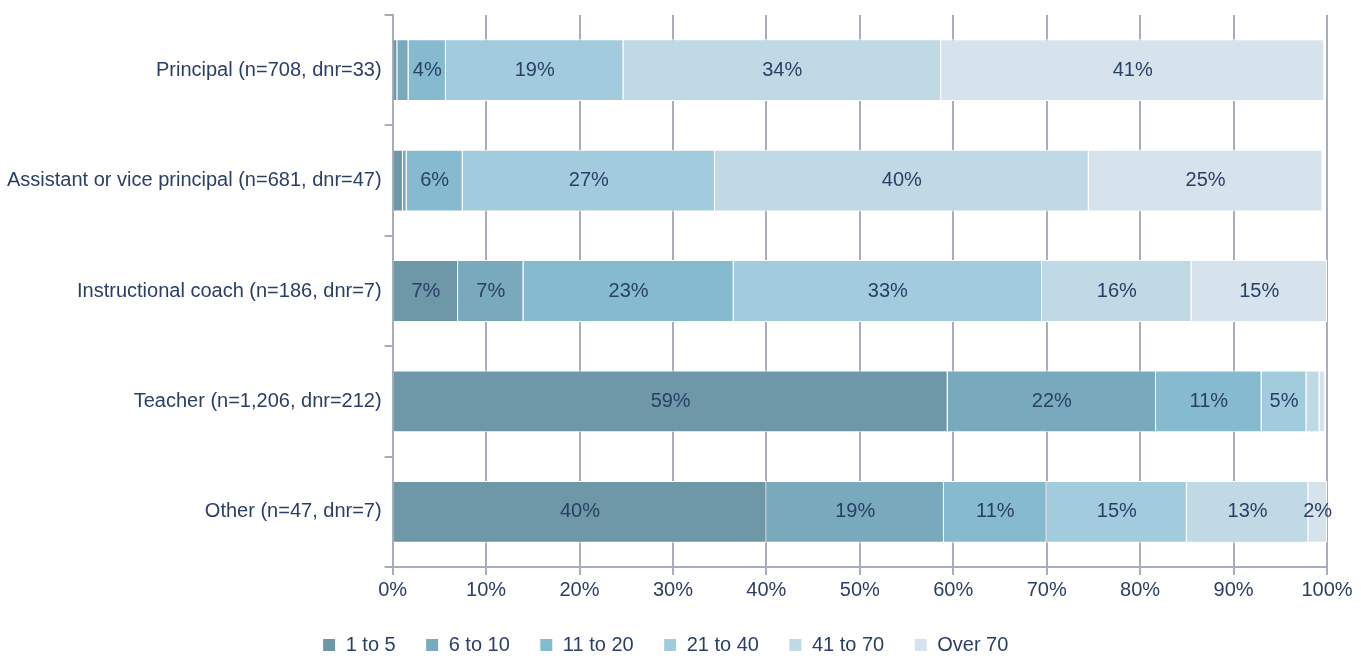 The image size is (1361, 665). What do you see at coordinates (479, 643) in the screenshot?
I see `legend-label: 6 to 10` at bounding box center [479, 643].